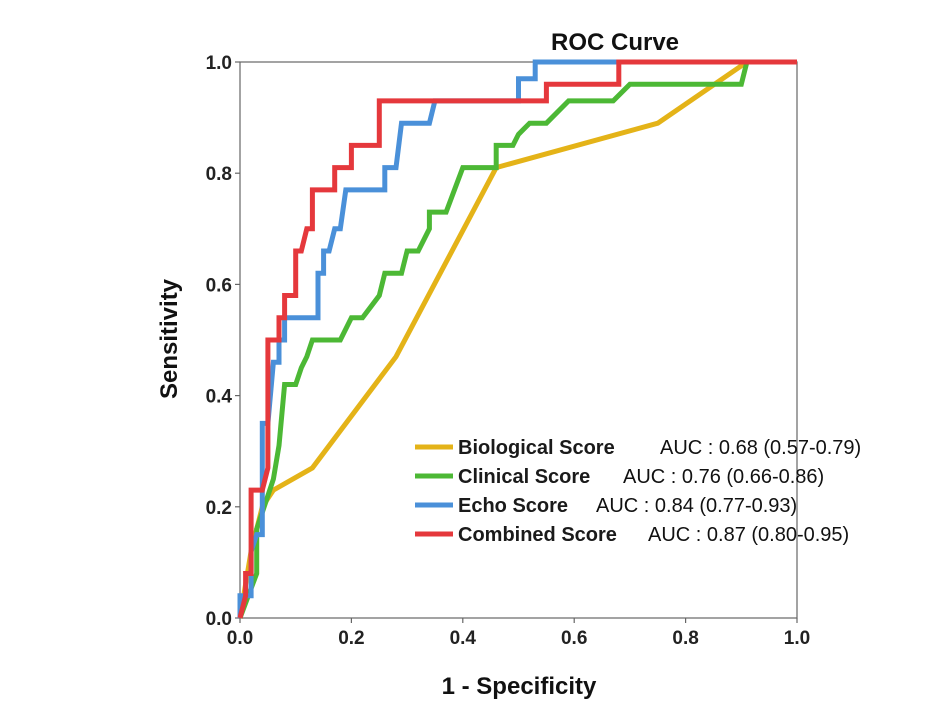 The height and width of the screenshot is (726, 945). What do you see at coordinates (219, 397) in the screenshot?
I see `y-tick-label: 0.4` at bounding box center [219, 397].